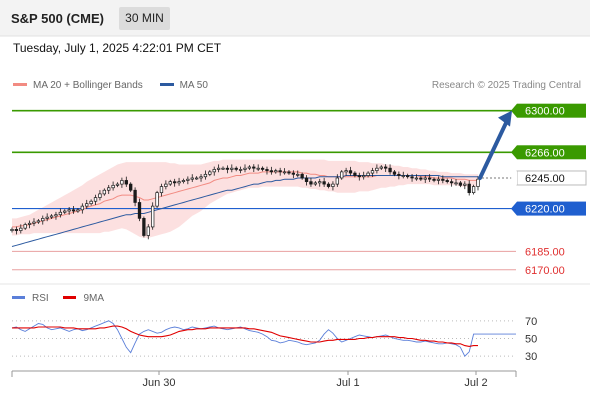  What do you see at coordinates (295, 18) in the screenshot?
I see `header-bar: S&P 500 (CME) 30 MIN` at bounding box center [295, 18].